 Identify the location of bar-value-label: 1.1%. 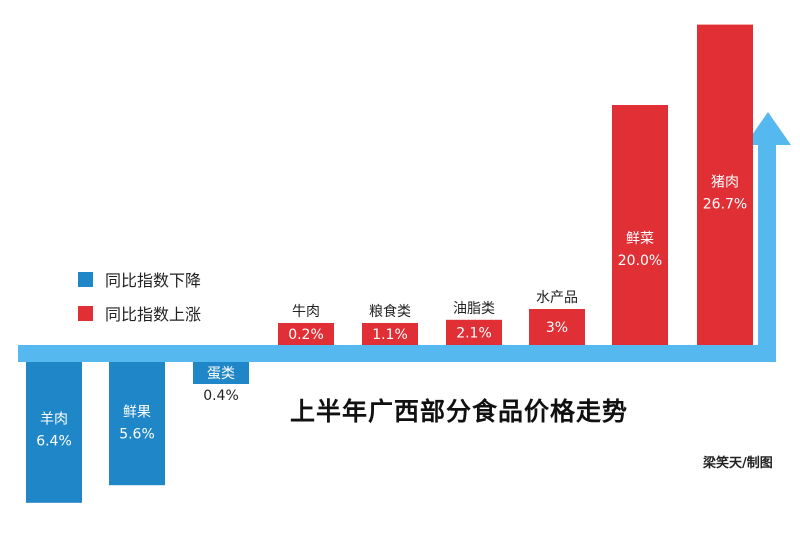
(390, 335).